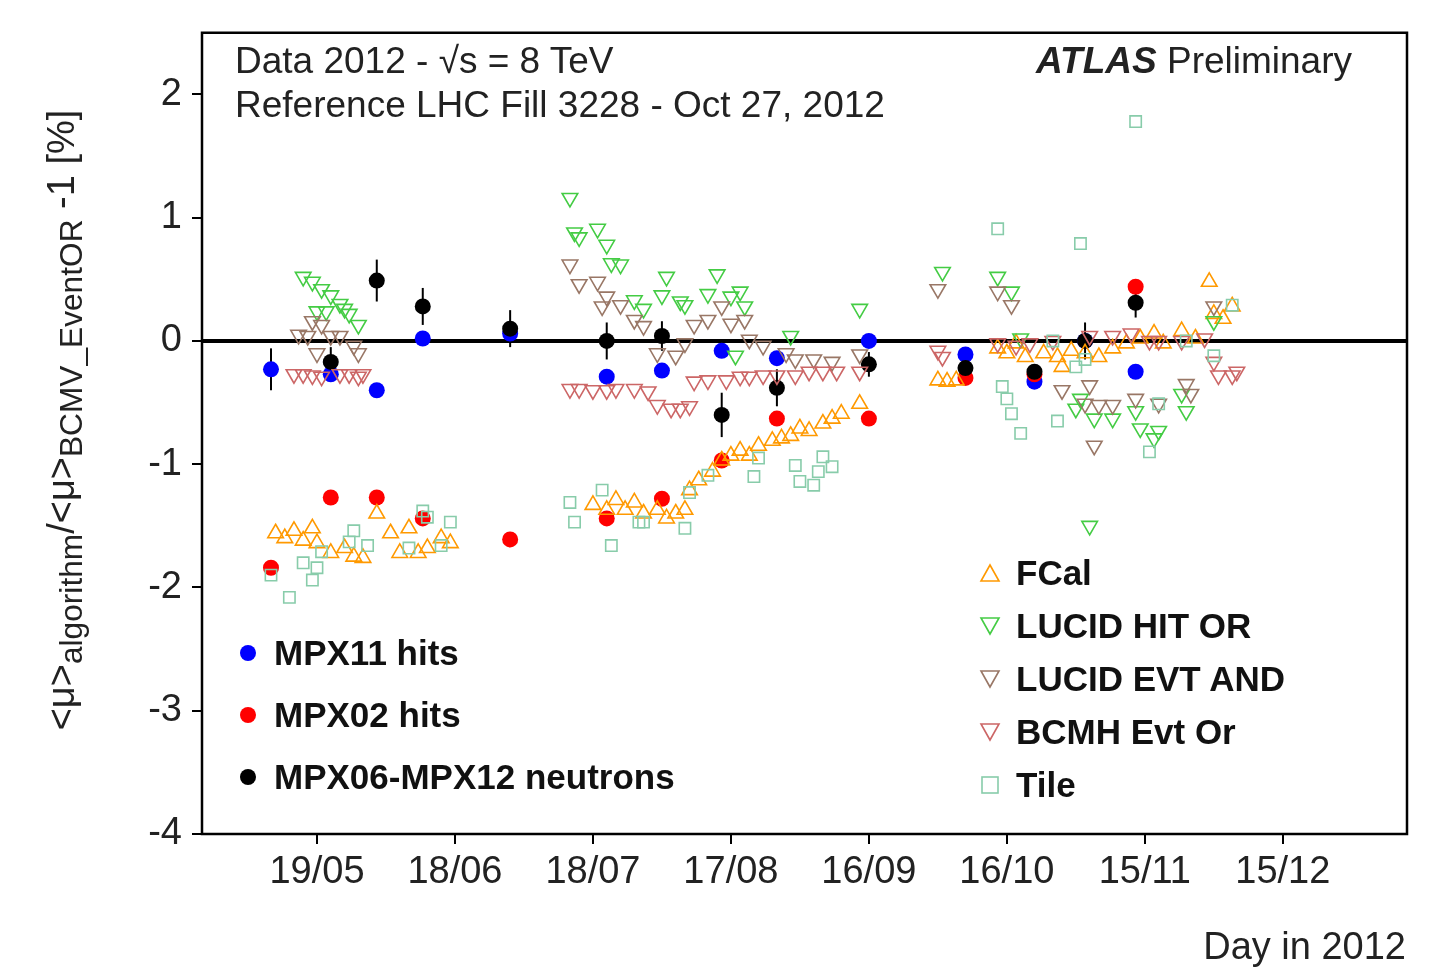  What do you see at coordinates (1134, 625) in the screenshot?
I see `legend-label: LUCID HIT OR` at bounding box center [1134, 625].